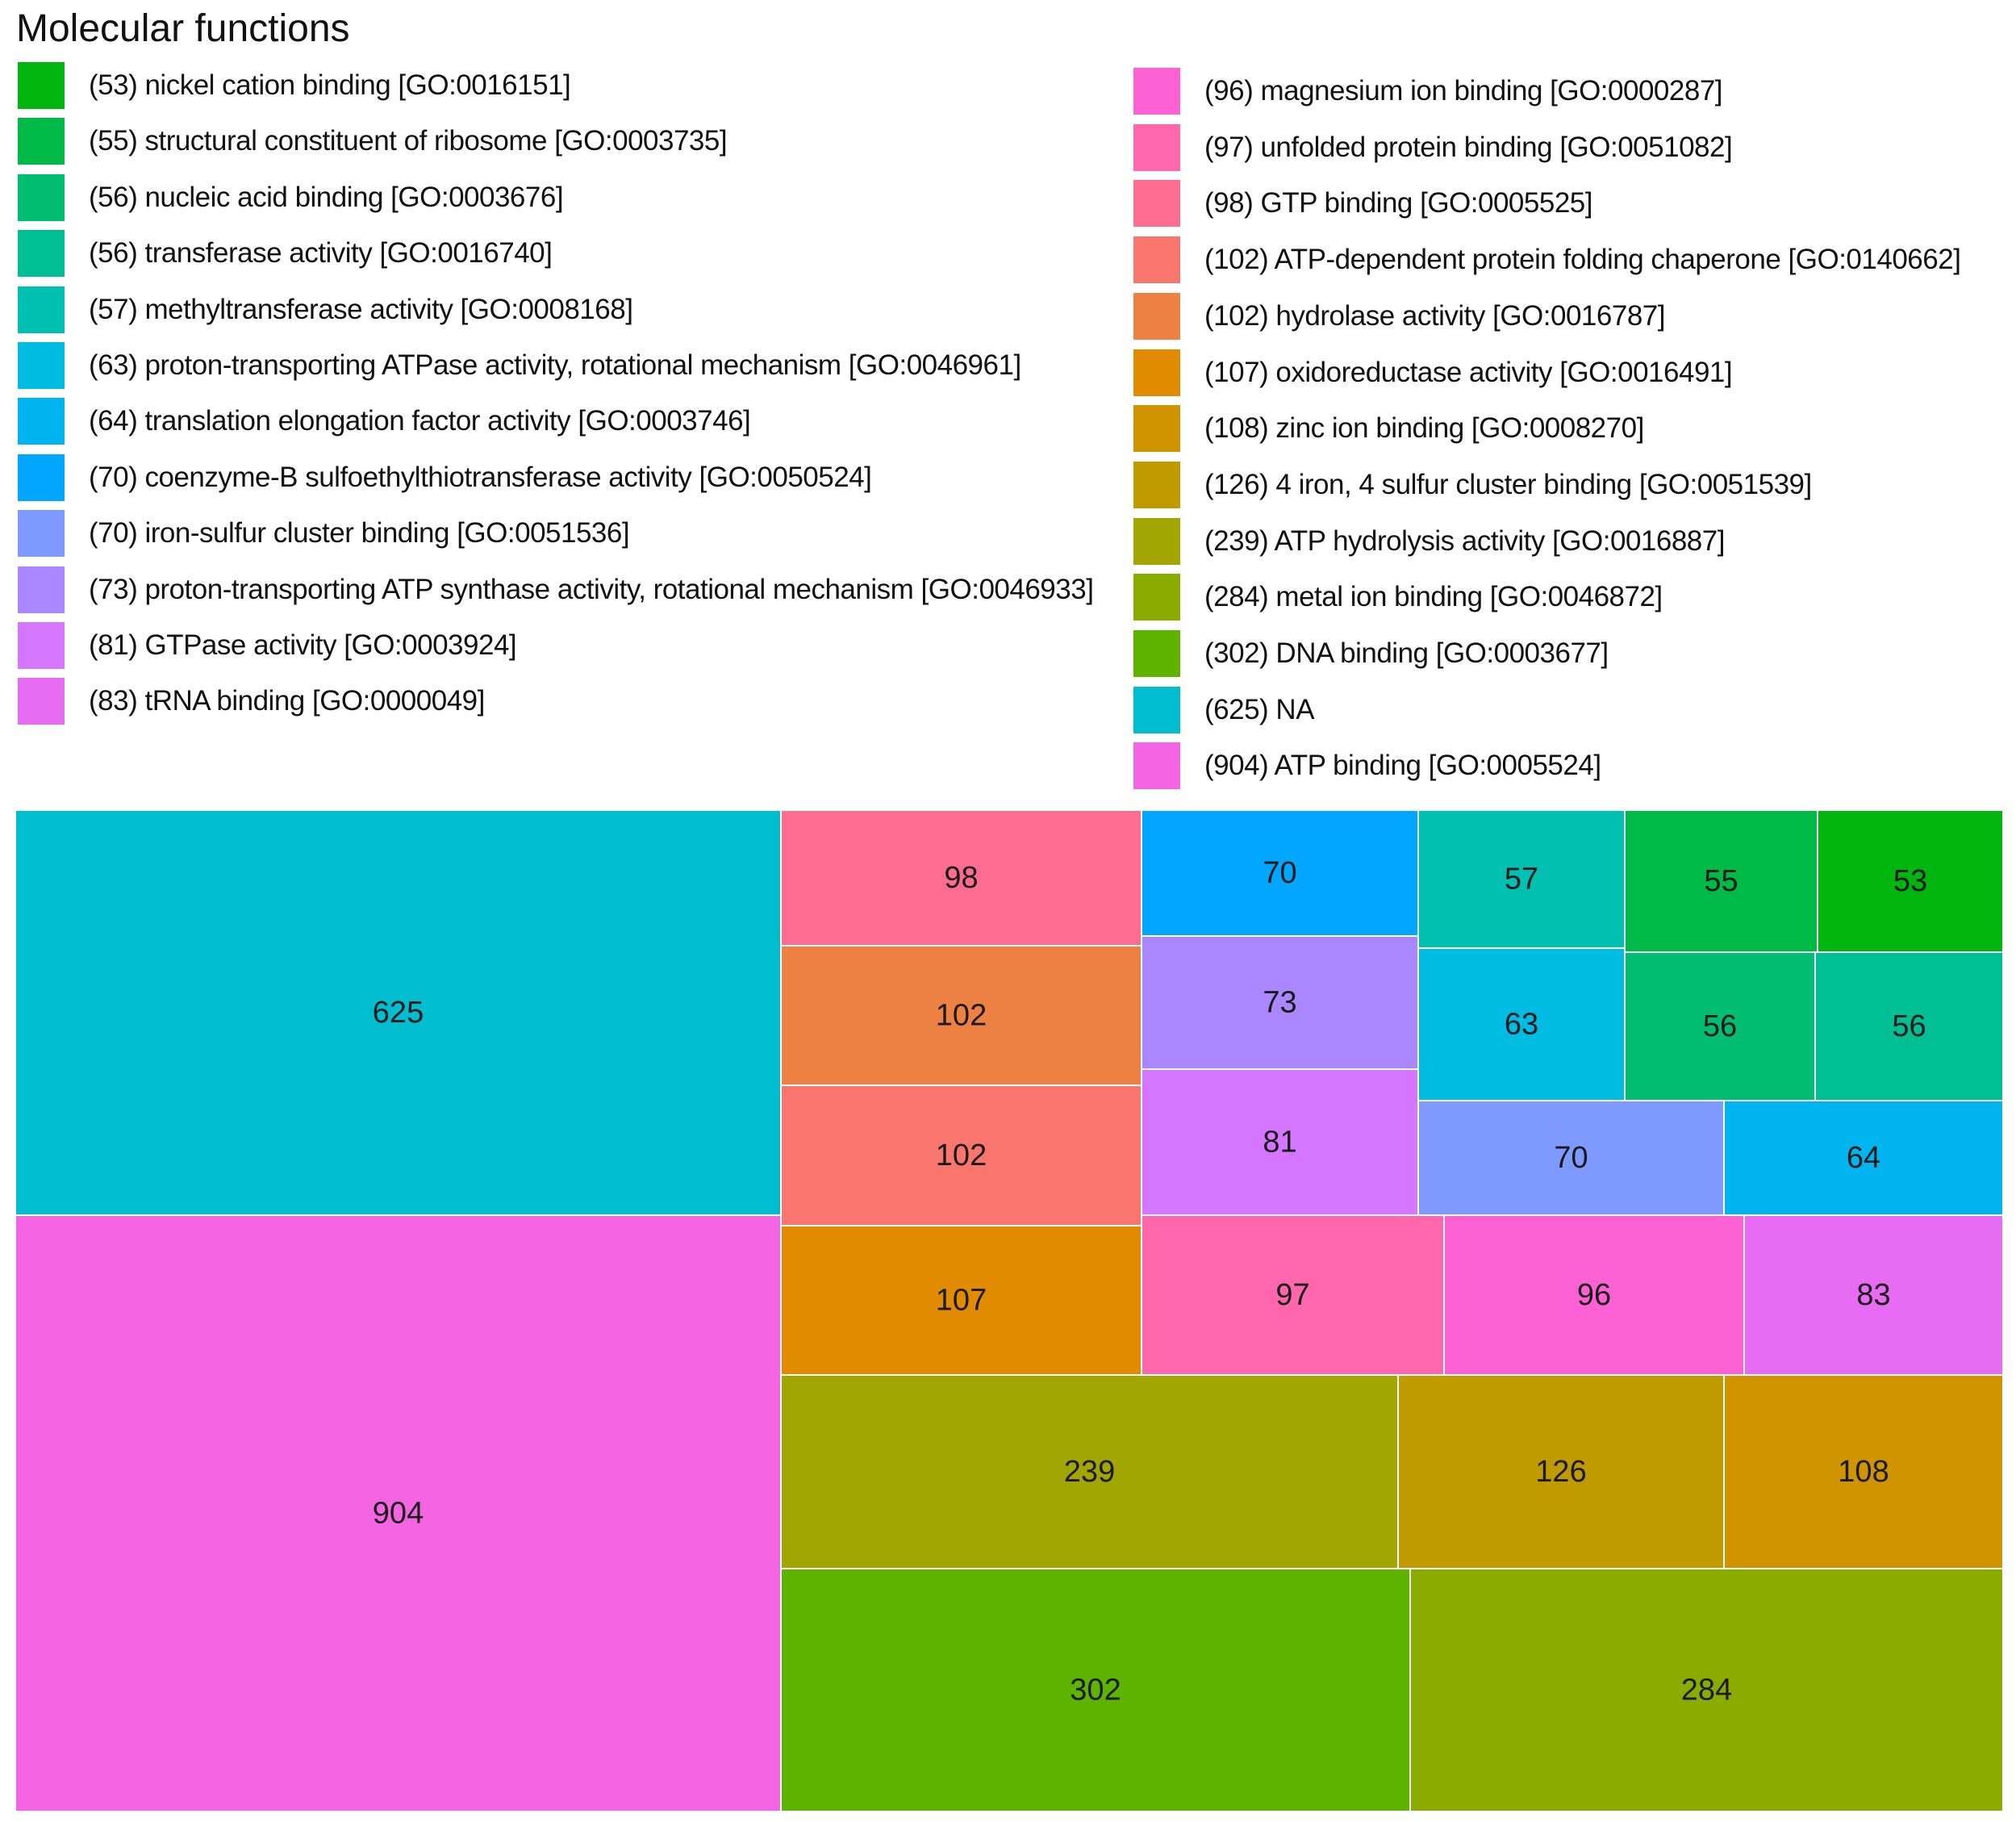  I want to click on legend-label: (102) hydrolase activity [GO:0016787], so click(1434, 316).